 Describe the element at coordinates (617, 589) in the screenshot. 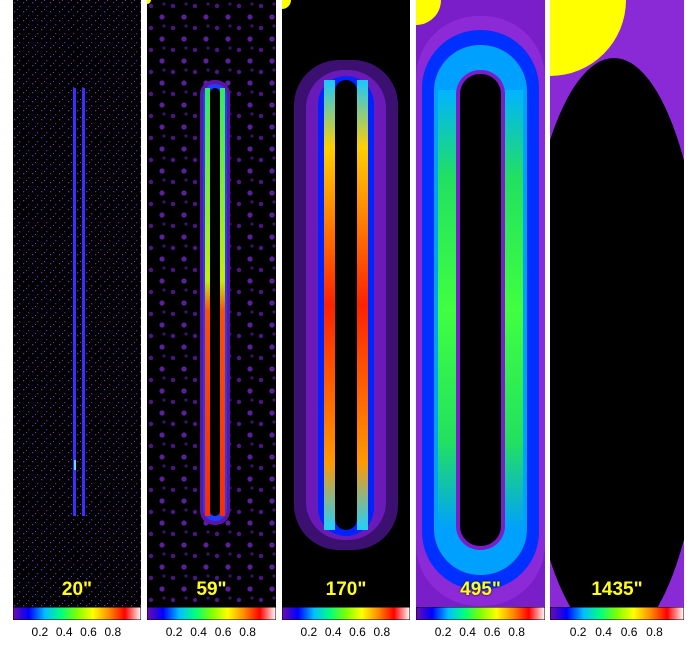

I see `panel-5-label: 1435"` at that location.